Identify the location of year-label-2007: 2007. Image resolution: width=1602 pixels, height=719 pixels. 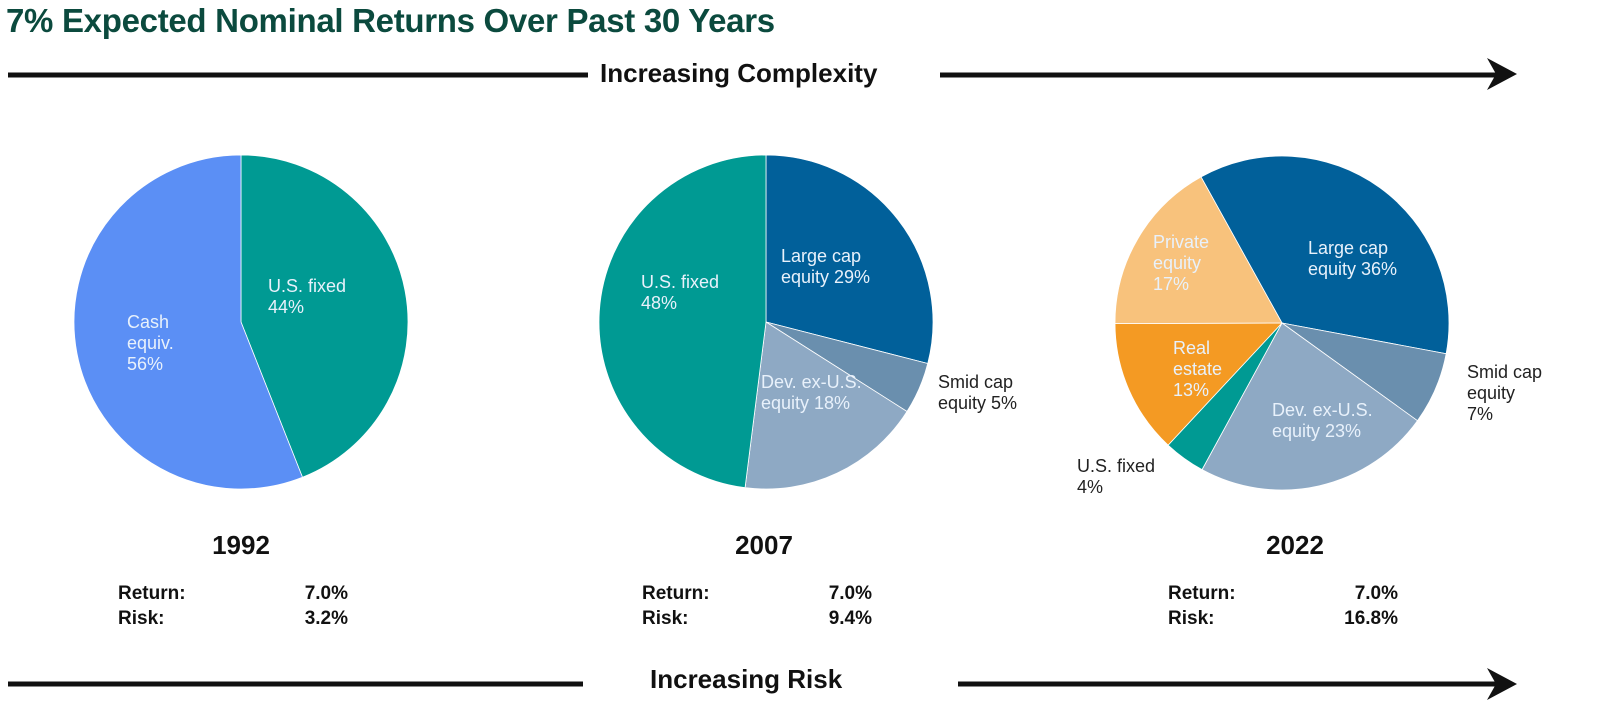
(764, 545).